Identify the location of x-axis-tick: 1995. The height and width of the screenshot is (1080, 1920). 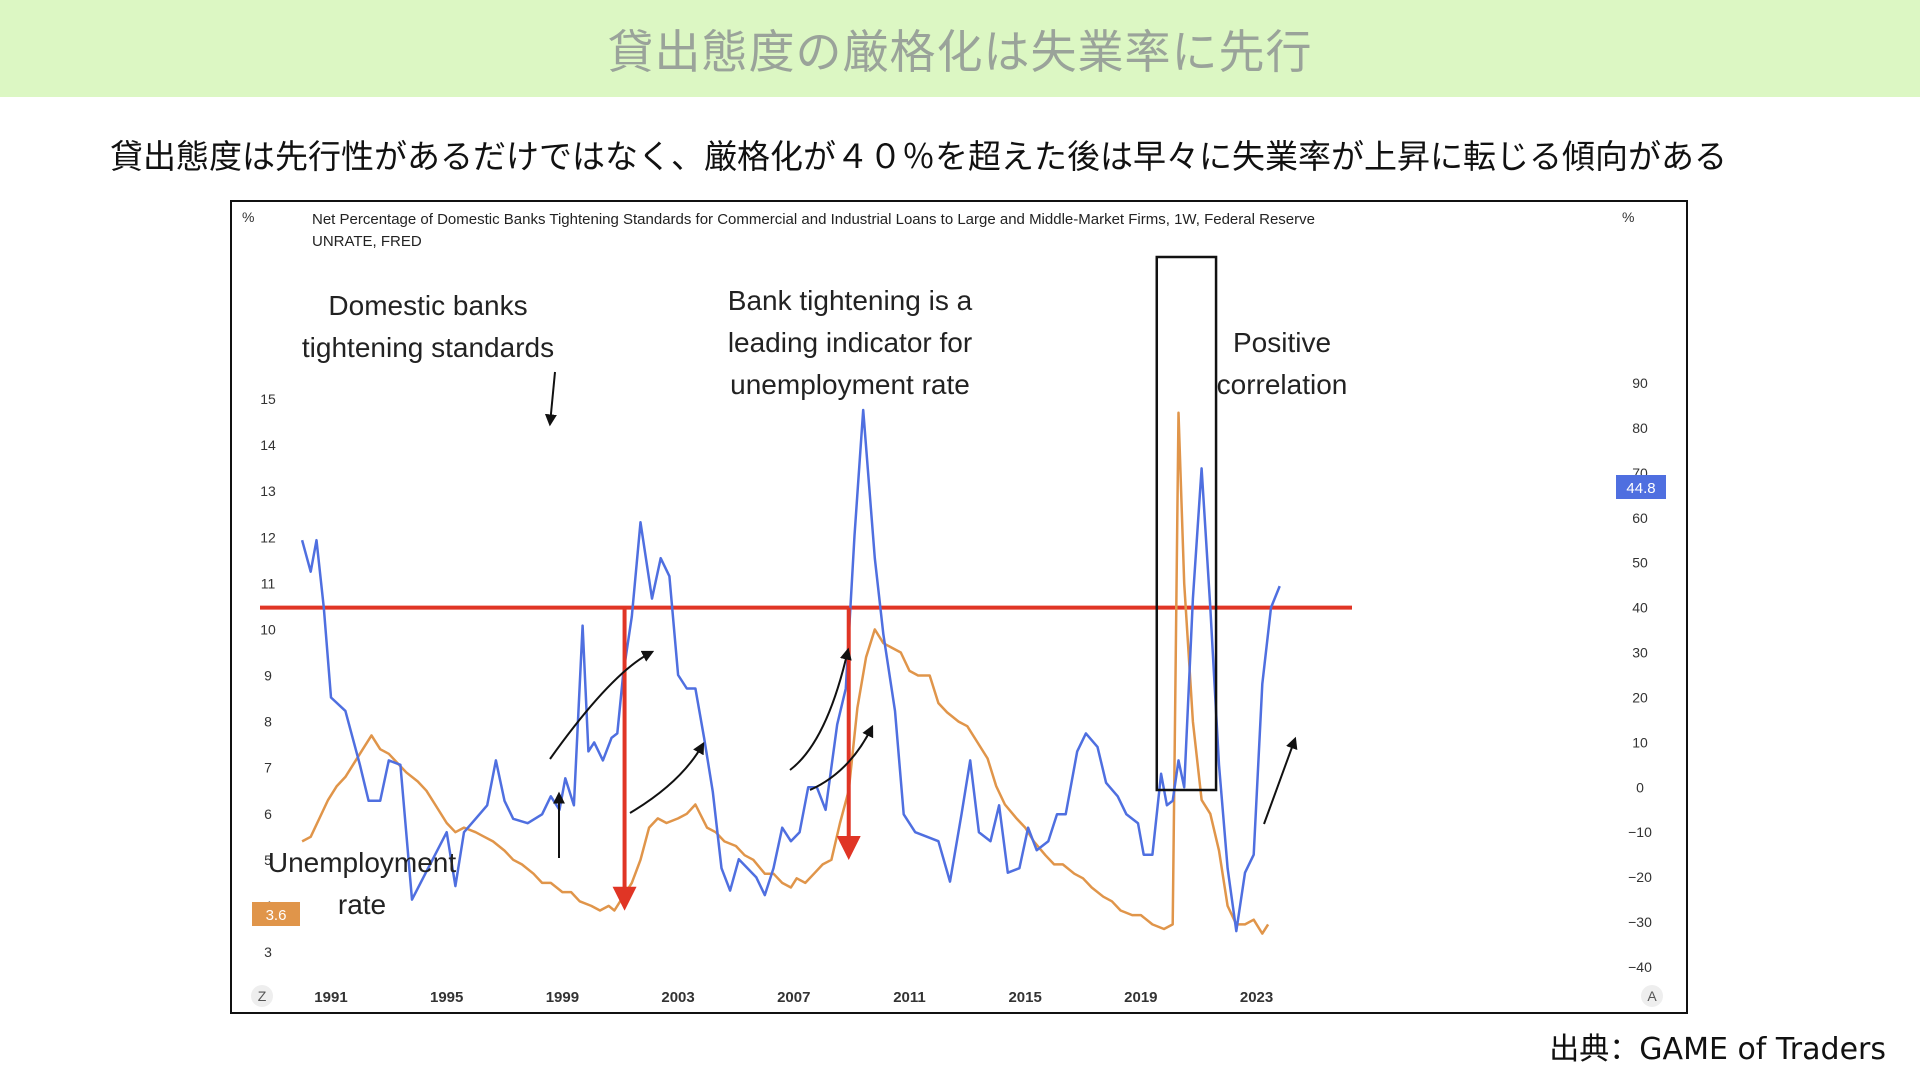
(446, 997).